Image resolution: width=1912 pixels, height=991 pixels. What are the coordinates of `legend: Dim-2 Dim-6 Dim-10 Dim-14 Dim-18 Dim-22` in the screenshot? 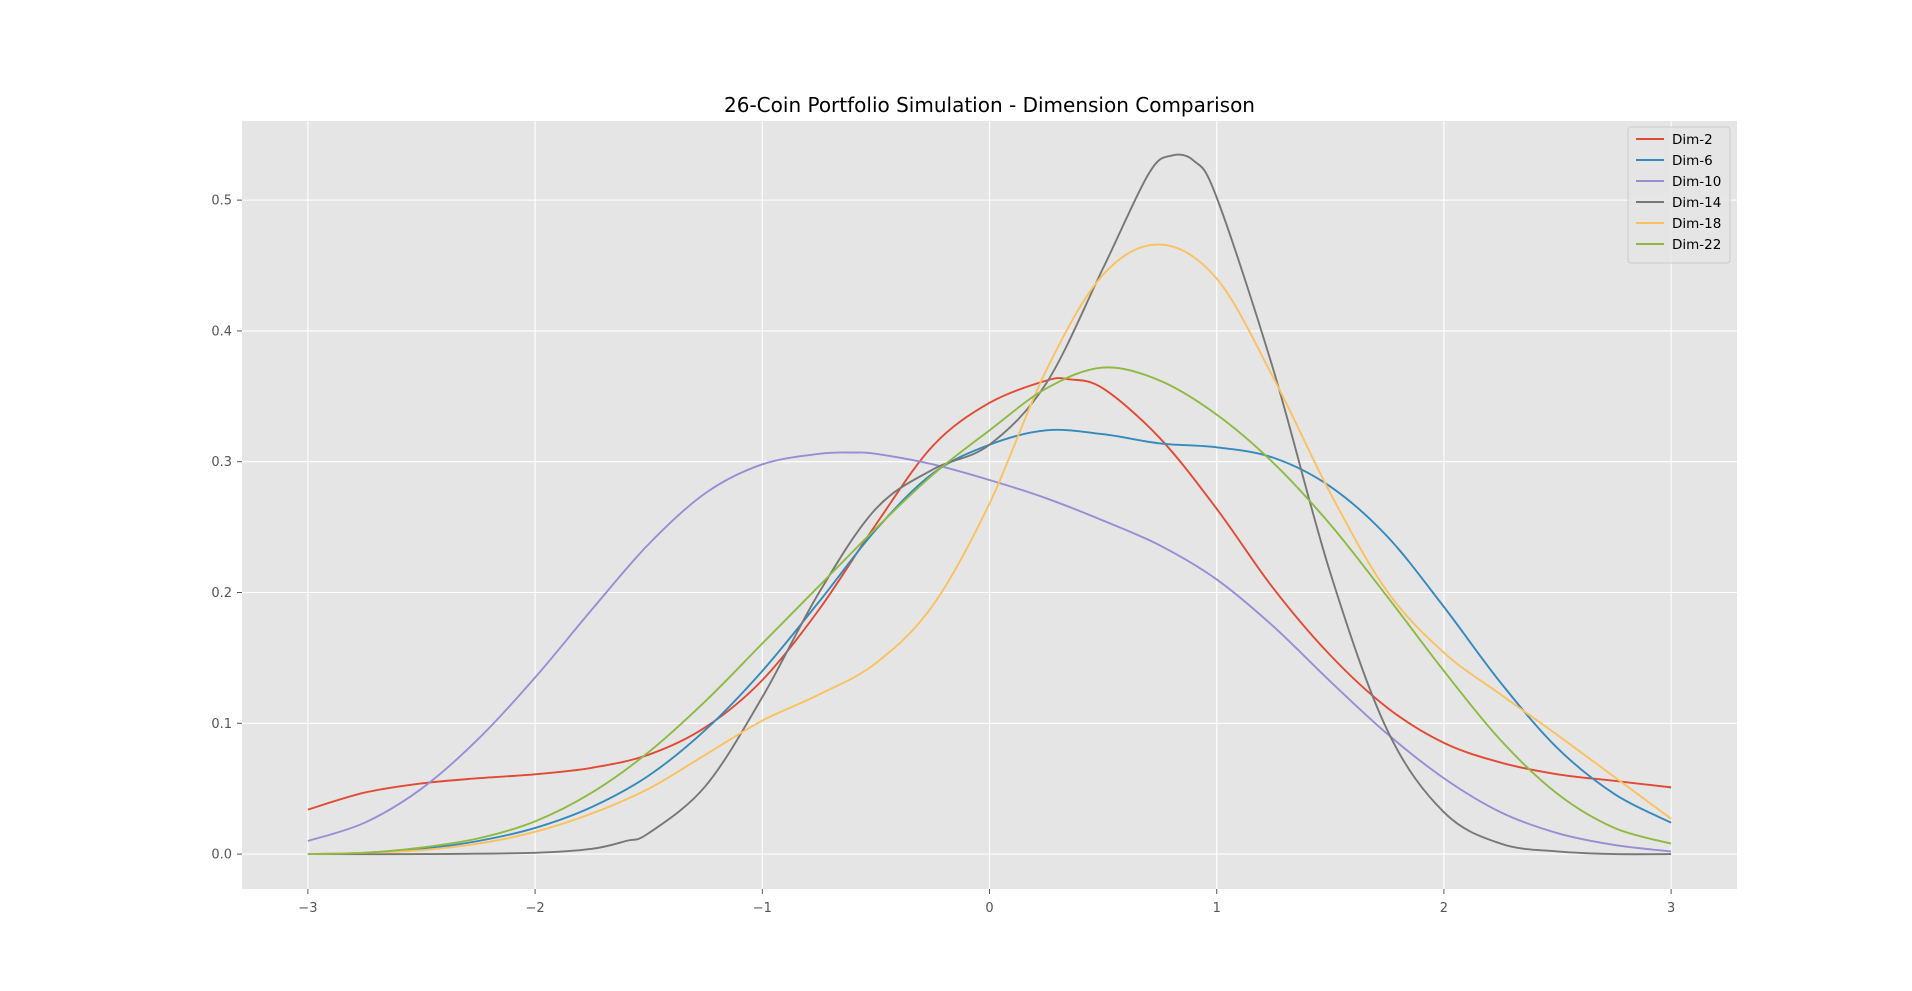 It's located at (1679, 195).